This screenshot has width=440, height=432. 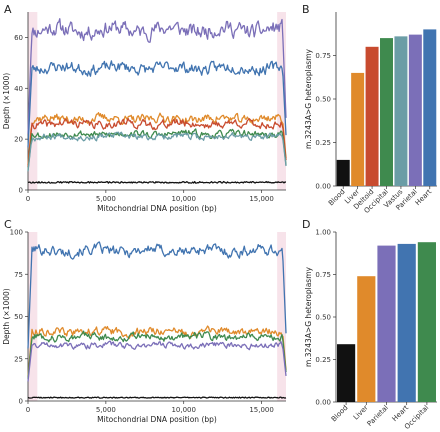 What do you see at coordinates (18, 89) in the screenshot?
I see `y-tick-label: 40` at bounding box center [18, 89].